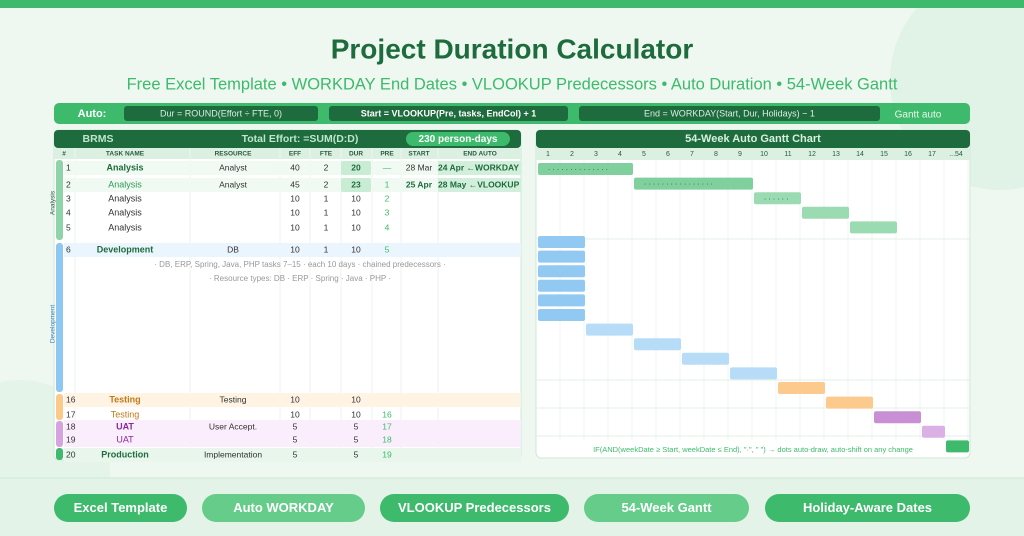 This screenshot has width=1024, height=536. What do you see at coordinates (233, 399) in the screenshot?
I see `cell: Testing` at bounding box center [233, 399].